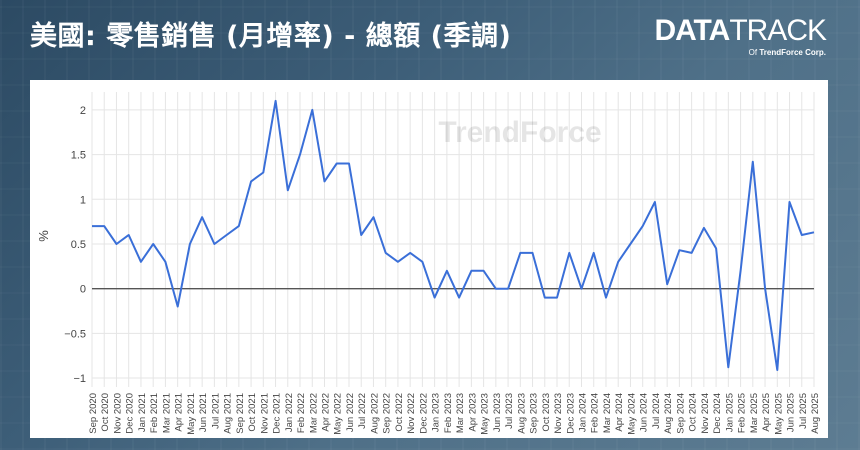  What do you see at coordinates (792, 52) in the screenshot?
I see `brand-company-text: TrendForce Corp.` at bounding box center [792, 52].